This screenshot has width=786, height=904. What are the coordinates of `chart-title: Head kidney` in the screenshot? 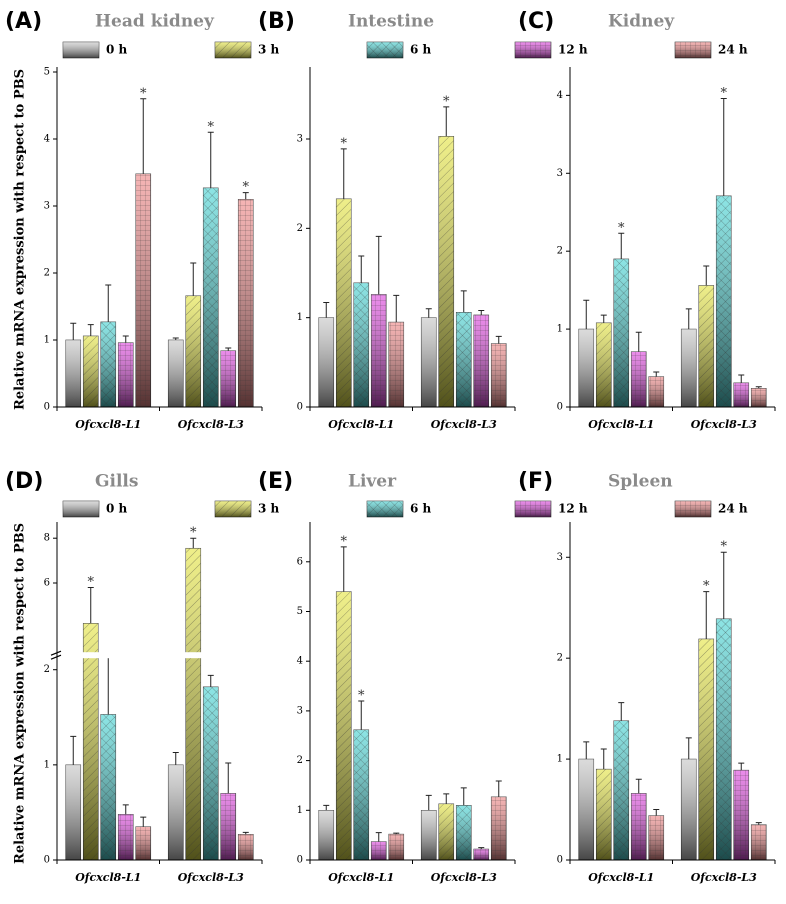 It's located at (155, 22).